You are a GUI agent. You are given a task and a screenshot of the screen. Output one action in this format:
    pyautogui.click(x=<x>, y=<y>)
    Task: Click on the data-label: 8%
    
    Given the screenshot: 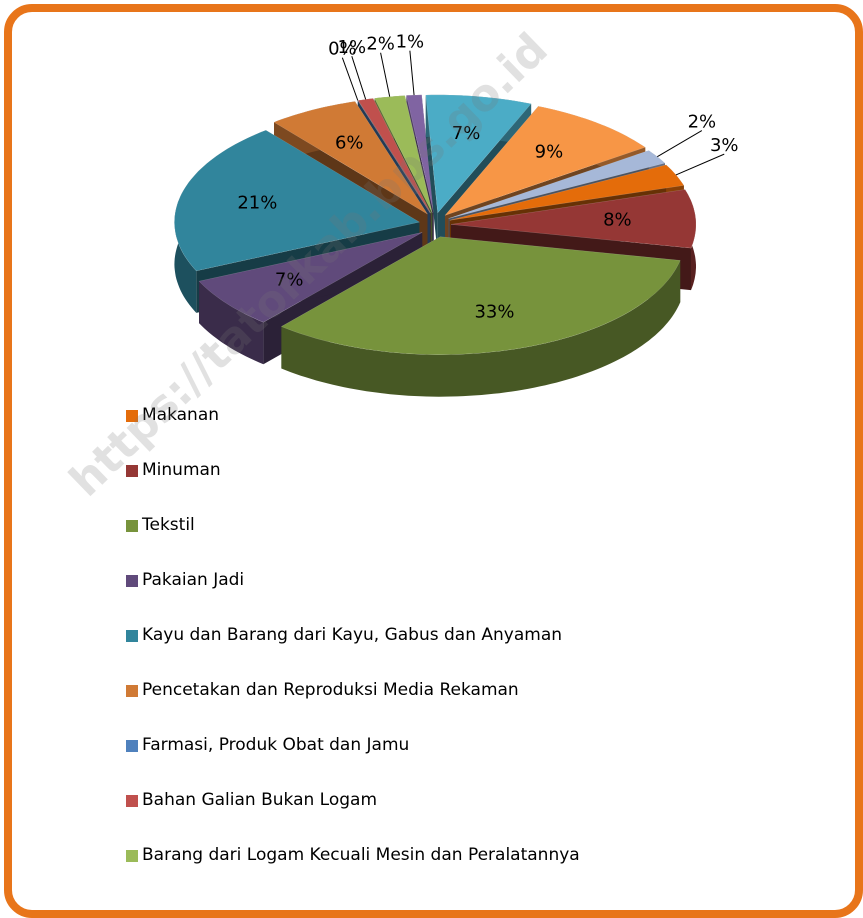 What is the action you would take?
    pyautogui.click(x=617, y=219)
    